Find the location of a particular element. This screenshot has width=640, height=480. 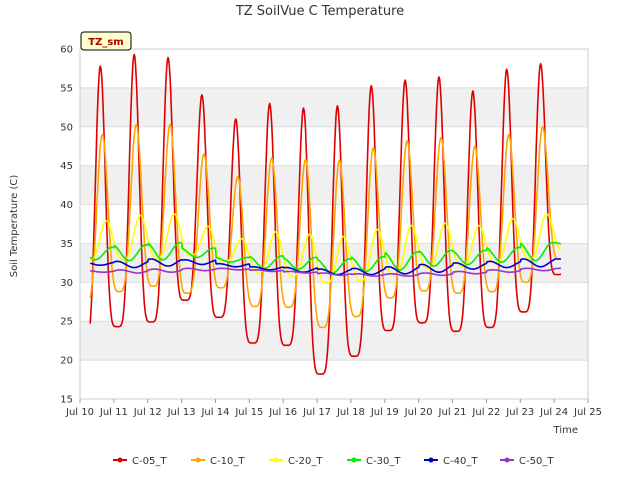

y-tick-label: 60 is located at coordinates (66, 50).